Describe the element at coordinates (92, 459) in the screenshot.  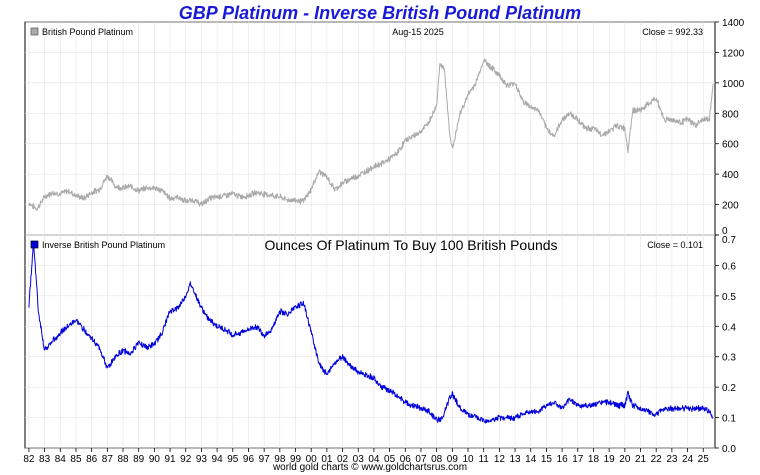
I see `x-tick-label: 86` at that location.